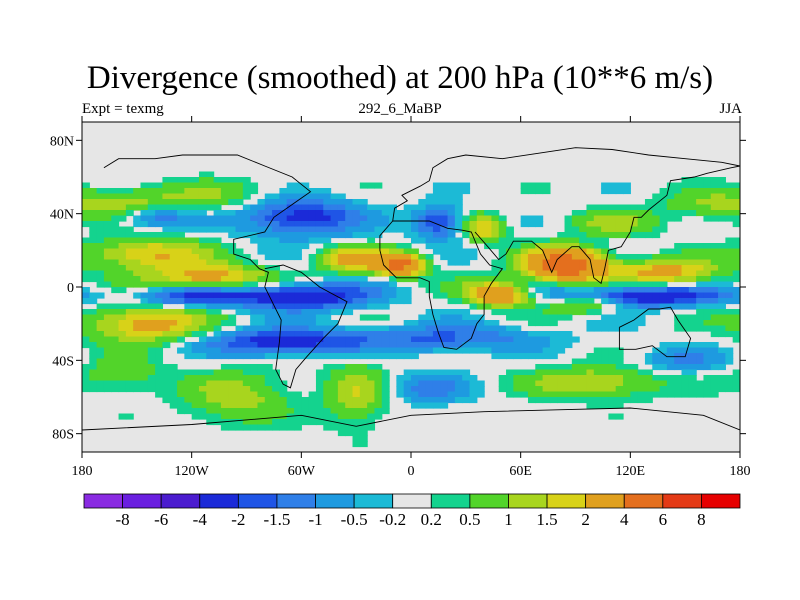 Image resolution: width=800 pixels, height=600 pixels. Describe the element at coordinates (63, 435) in the screenshot. I see `y-tick-label: 80S` at that location.